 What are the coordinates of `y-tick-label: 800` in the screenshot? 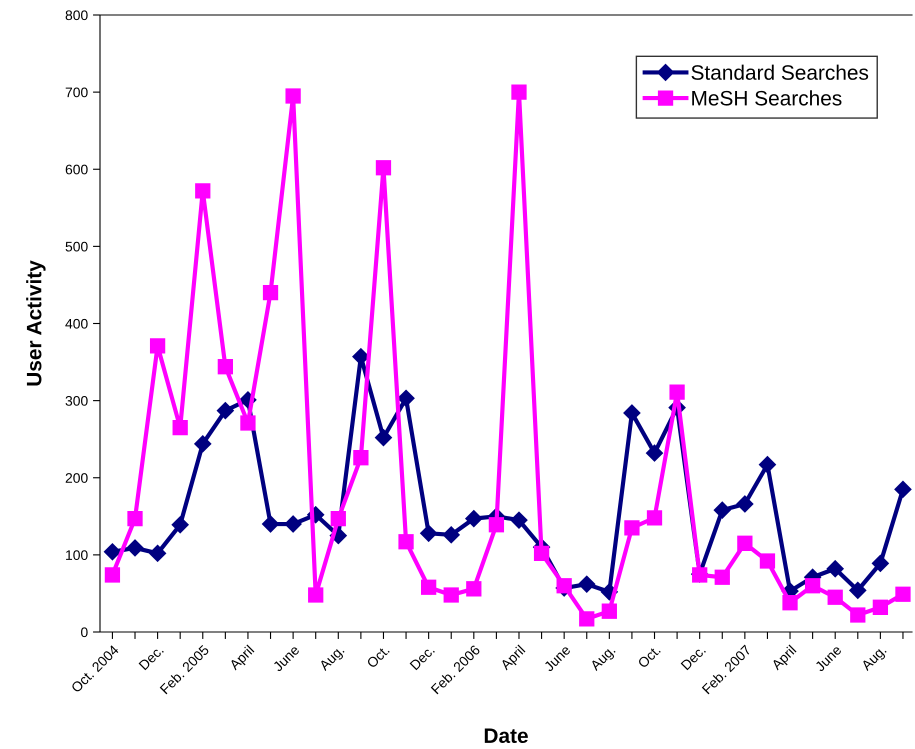 It's located at (77, 15).